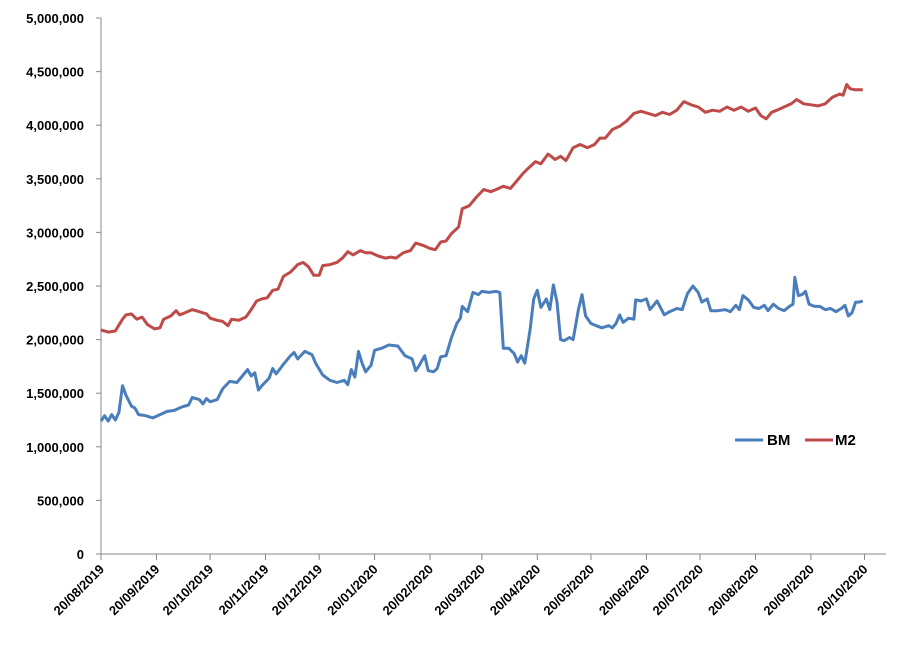 This screenshot has width=908, height=656. What do you see at coordinates (134, 590) in the screenshot?
I see `x-tick-label: 20/09/2019` at bounding box center [134, 590].